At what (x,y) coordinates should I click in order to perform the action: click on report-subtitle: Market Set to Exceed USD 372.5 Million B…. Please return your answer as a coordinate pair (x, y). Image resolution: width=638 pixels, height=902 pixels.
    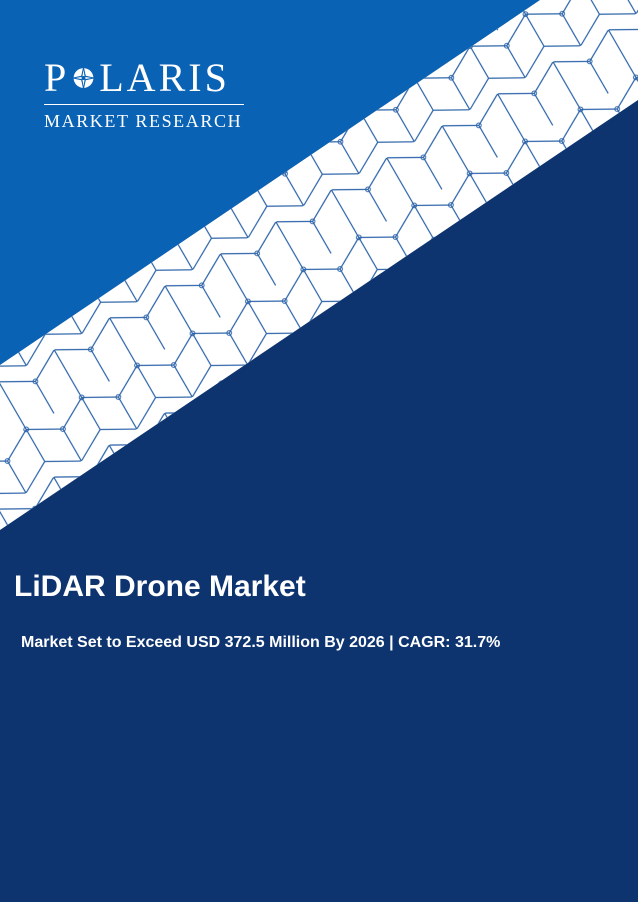
    Looking at the image, I should click on (261, 642).